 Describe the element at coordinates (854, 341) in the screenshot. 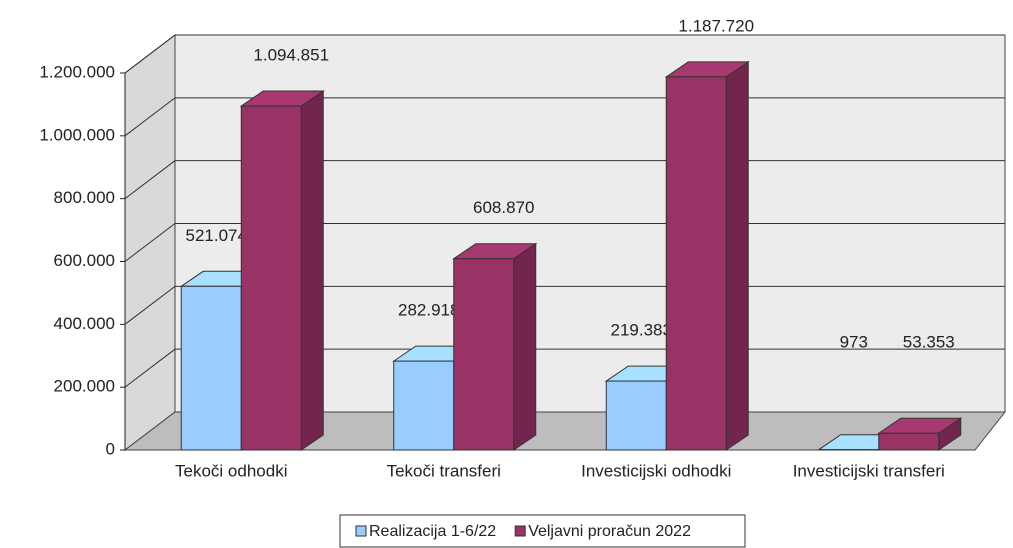

I see `value-label: 973` at that location.